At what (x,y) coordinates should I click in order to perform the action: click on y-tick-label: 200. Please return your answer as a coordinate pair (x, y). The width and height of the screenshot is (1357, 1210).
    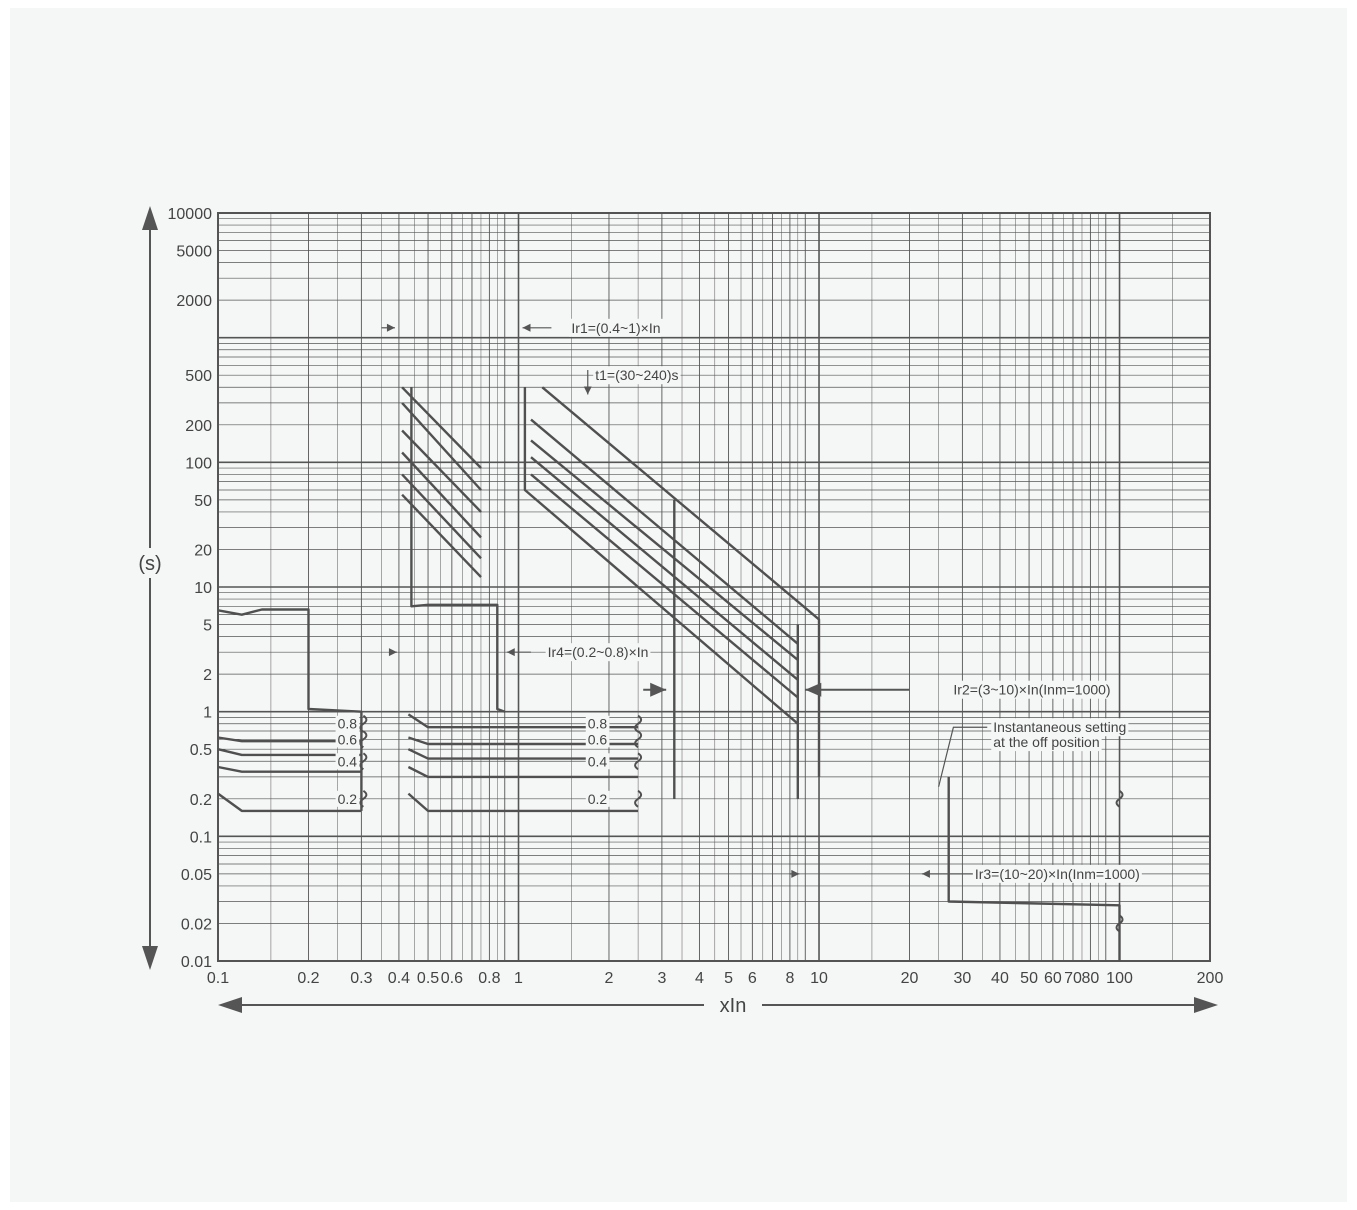
    Looking at the image, I should click on (198, 426).